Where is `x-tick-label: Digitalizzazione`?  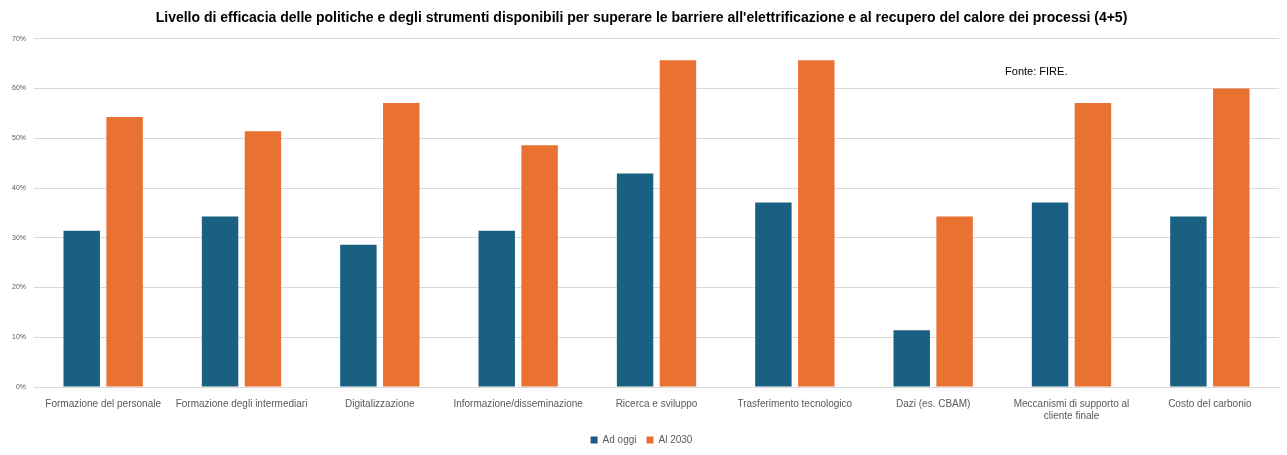 x-tick-label: Digitalizzazione is located at coordinates (380, 403).